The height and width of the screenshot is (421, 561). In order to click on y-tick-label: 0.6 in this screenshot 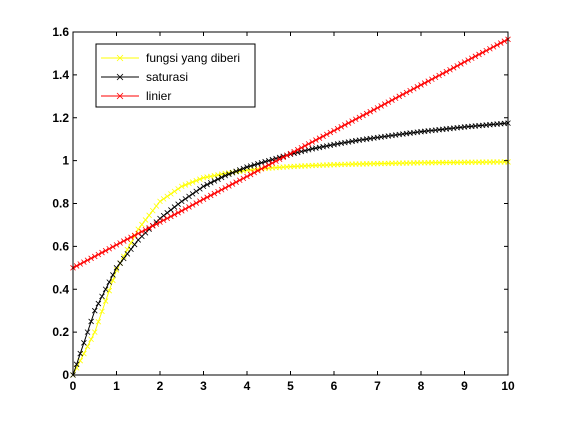, I will do `click(60, 246)`.